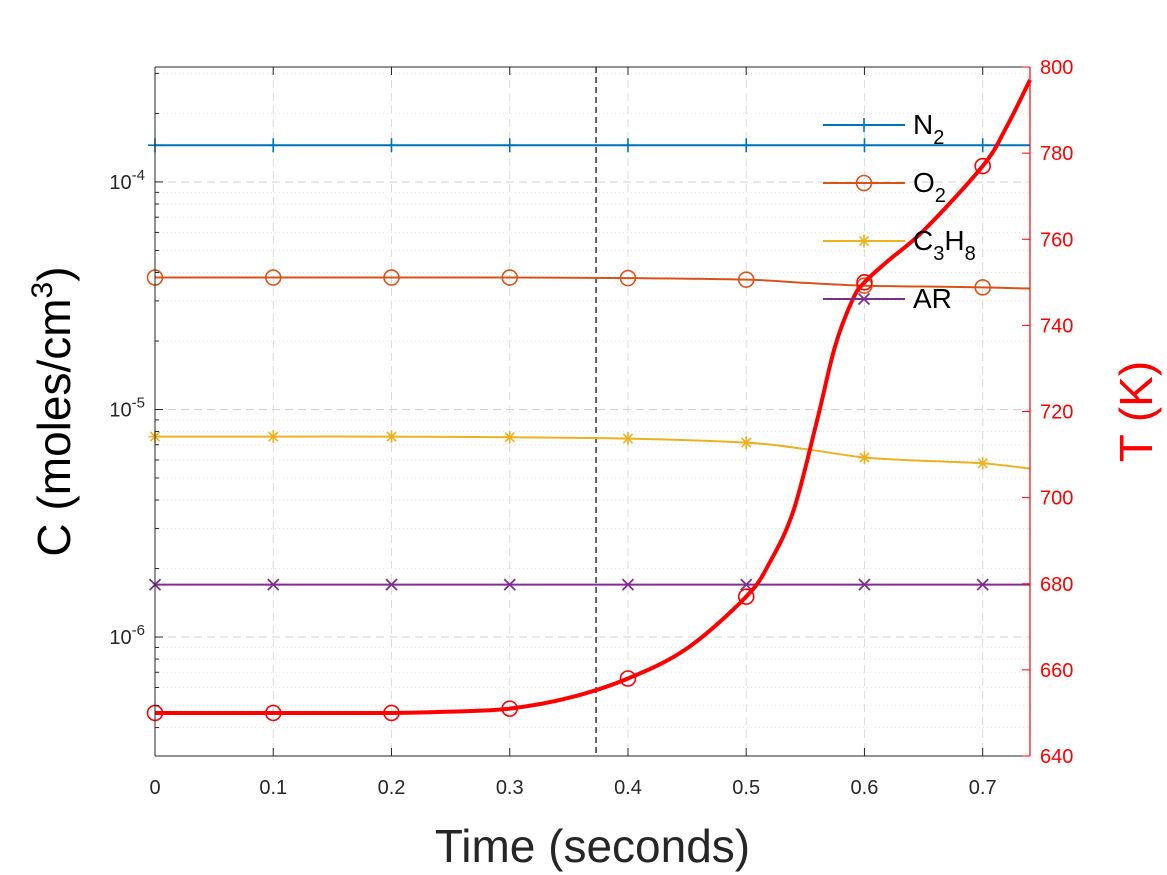  I want to click on legend-label: O2, so click(929, 187).